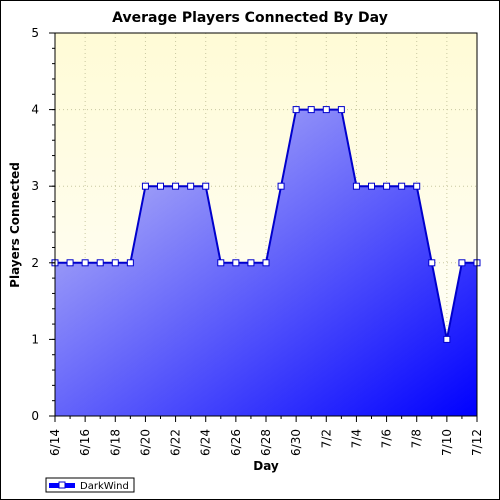 The image size is (500, 500). I want to click on x-tick-label: 7/4, so click(356, 438).